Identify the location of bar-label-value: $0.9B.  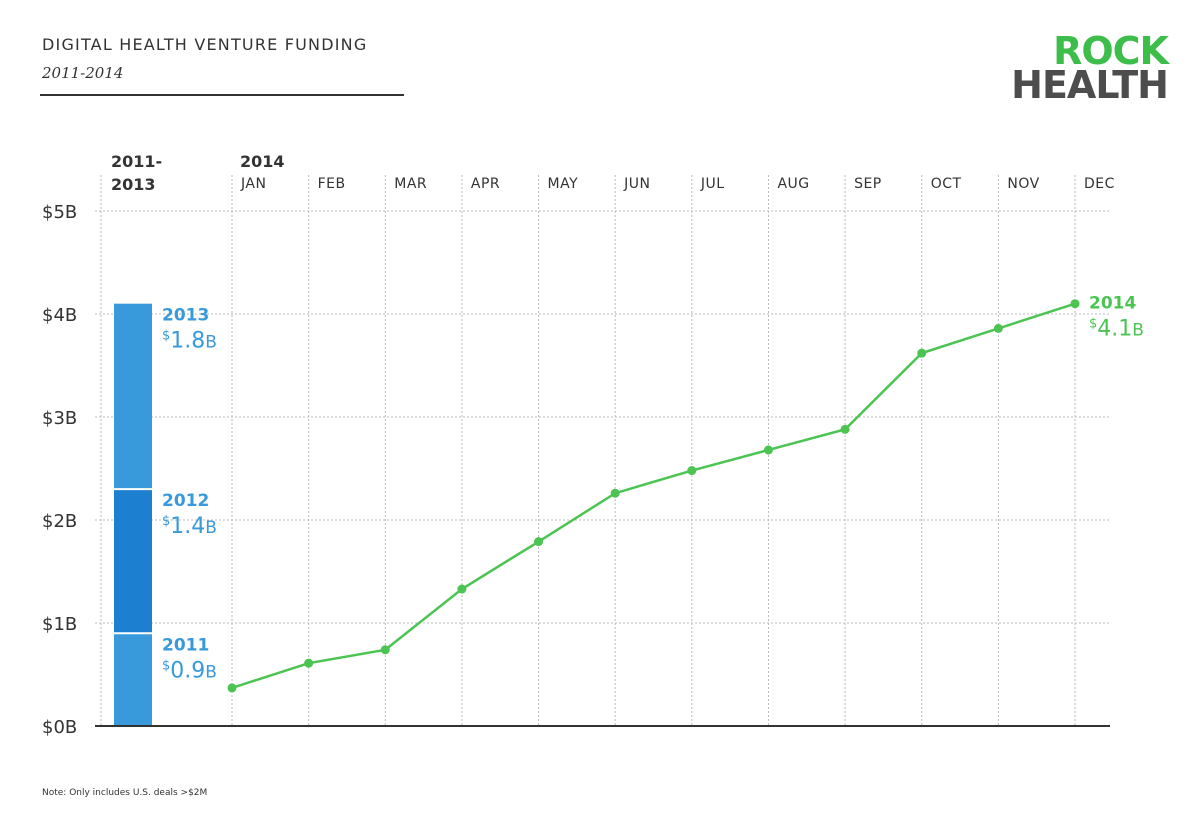
(189, 670).